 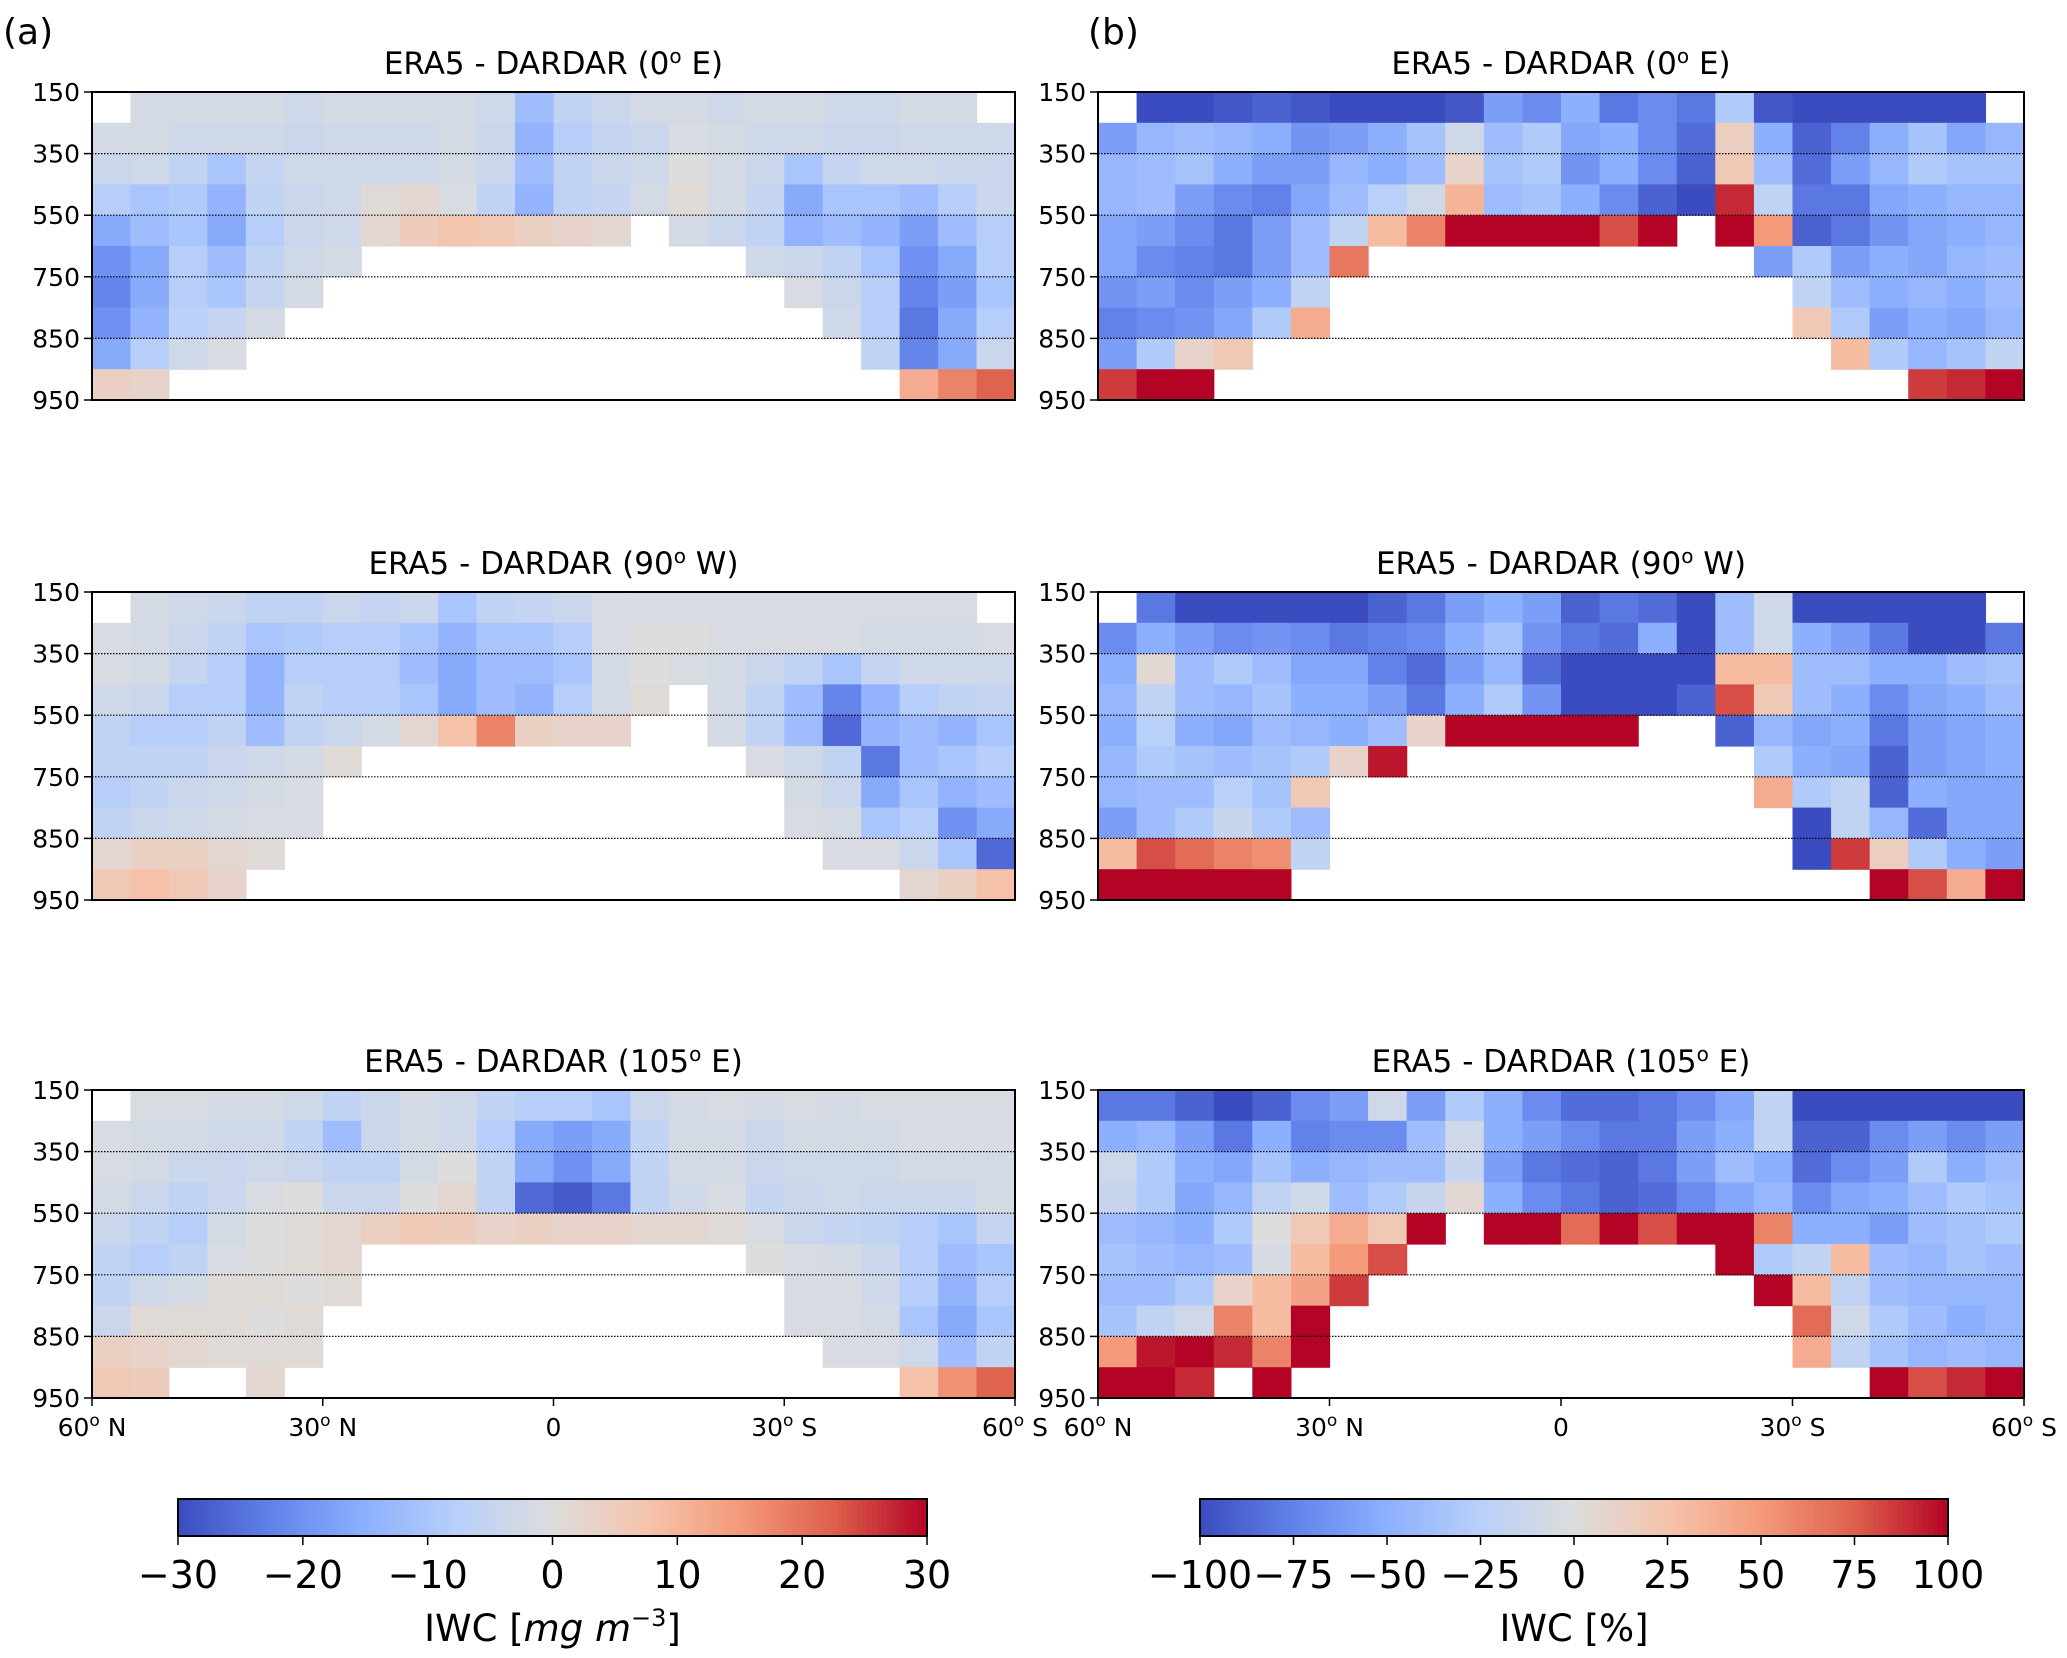 What do you see at coordinates (56, 592) in the screenshot?
I see `y-tick-label: 150` at bounding box center [56, 592].